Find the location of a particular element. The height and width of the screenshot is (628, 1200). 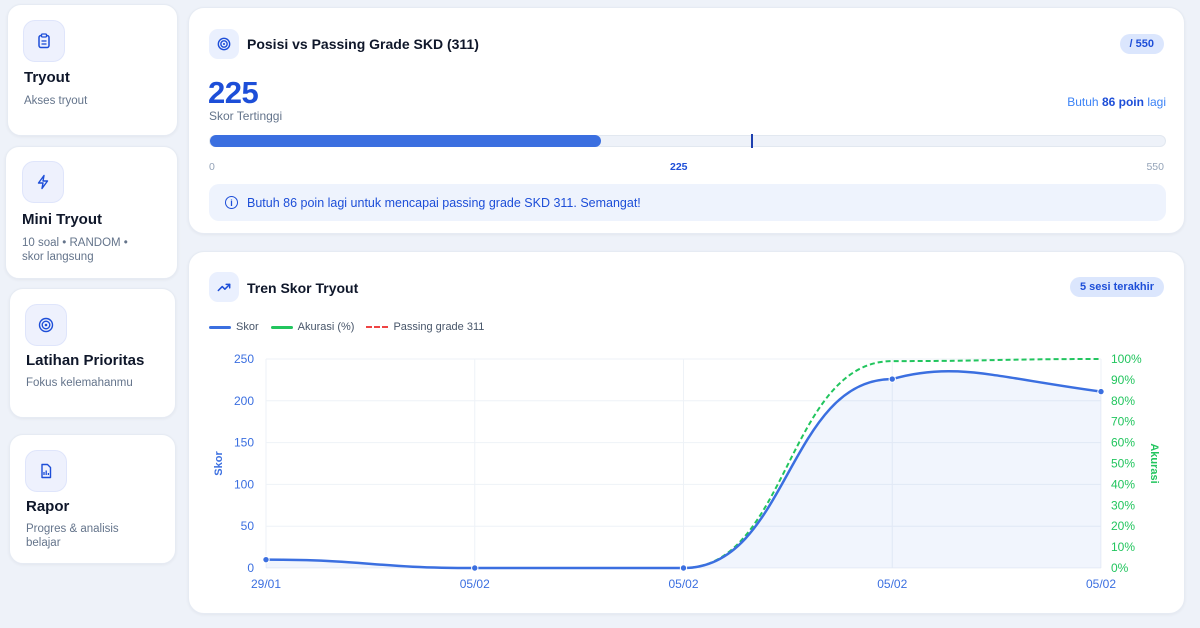

panel-title: Posisi vs Passing Grade SKD (311) is located at coordinates (363, 44).